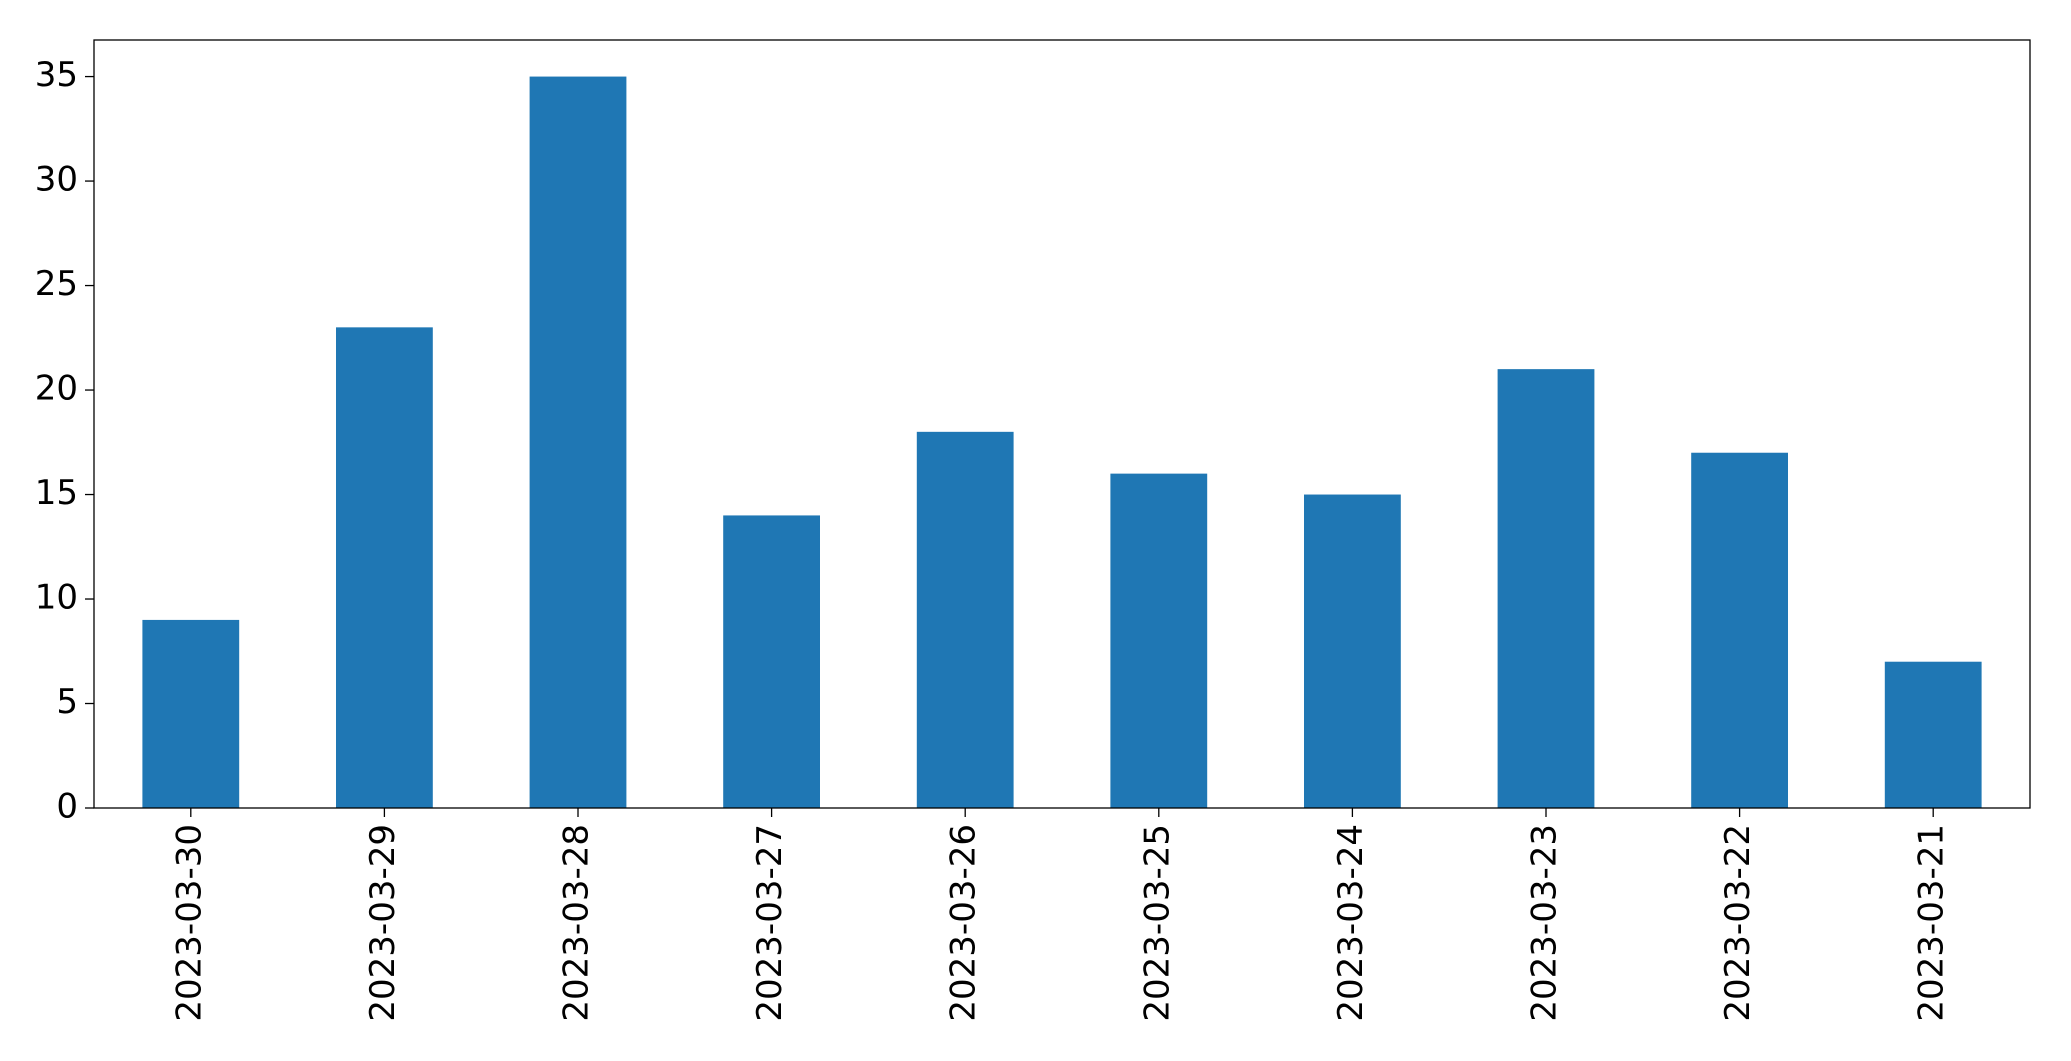 The image size is (2071, 1061). I want to click on y-tick-label: 10, so click(56, 598).